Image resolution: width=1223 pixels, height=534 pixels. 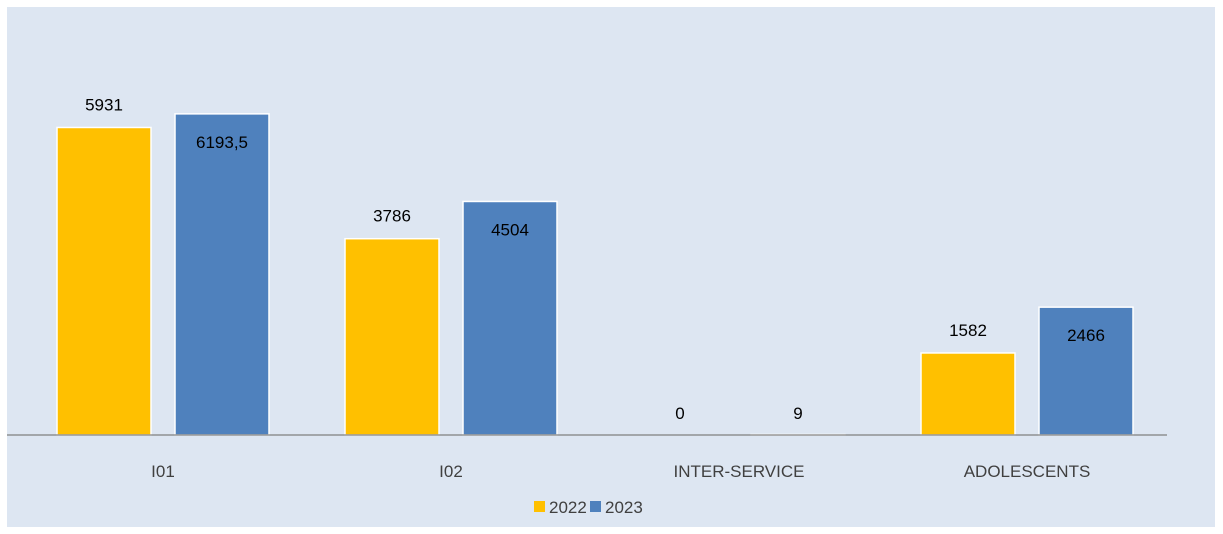 What do you see at coordinates (1086, 335) in the screenshot?
I see `data-label-adolescents-2023: 2466` at bounding box center [1086, 335].